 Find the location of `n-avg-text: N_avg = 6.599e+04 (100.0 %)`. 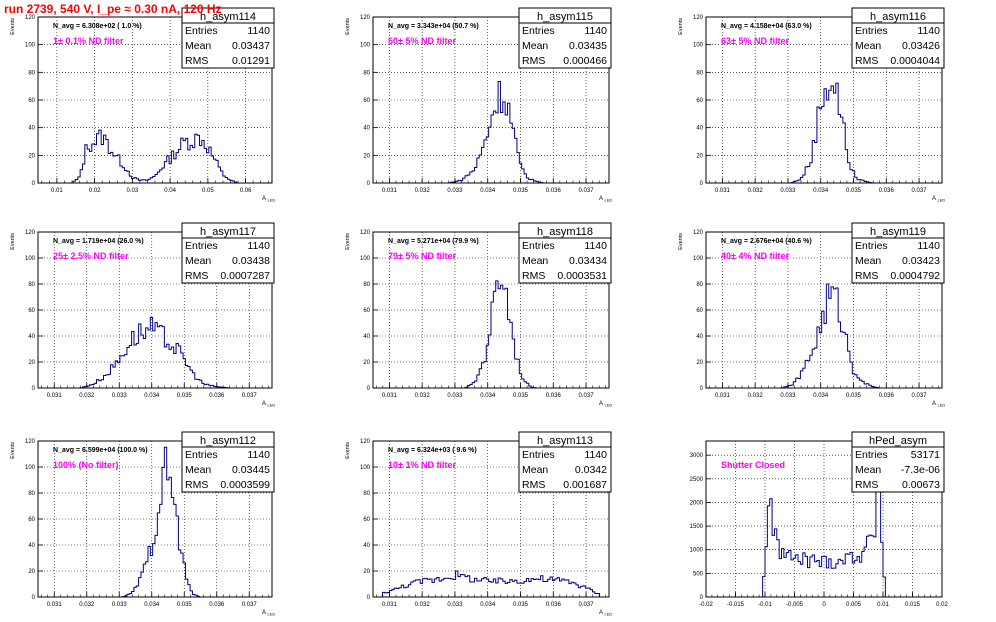

n-avg-text: N_avg = 6.599e+04 (100.0 %) is located at coordinates (100, 450).